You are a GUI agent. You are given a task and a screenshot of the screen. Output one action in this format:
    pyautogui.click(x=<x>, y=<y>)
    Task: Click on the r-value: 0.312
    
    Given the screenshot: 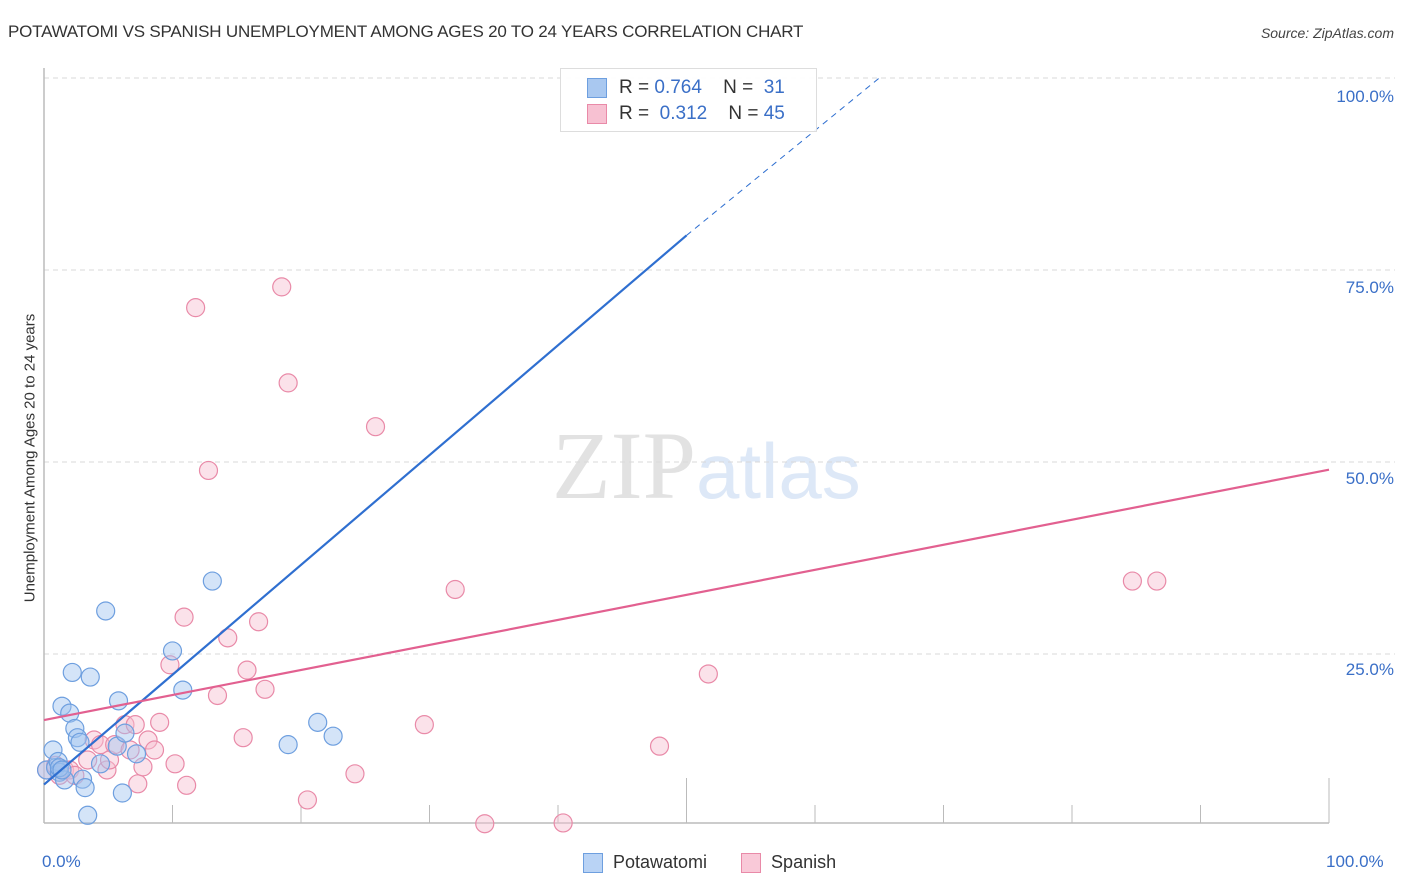 What is the action you would take?
    pyautogui.click(x=683, y=113)
    